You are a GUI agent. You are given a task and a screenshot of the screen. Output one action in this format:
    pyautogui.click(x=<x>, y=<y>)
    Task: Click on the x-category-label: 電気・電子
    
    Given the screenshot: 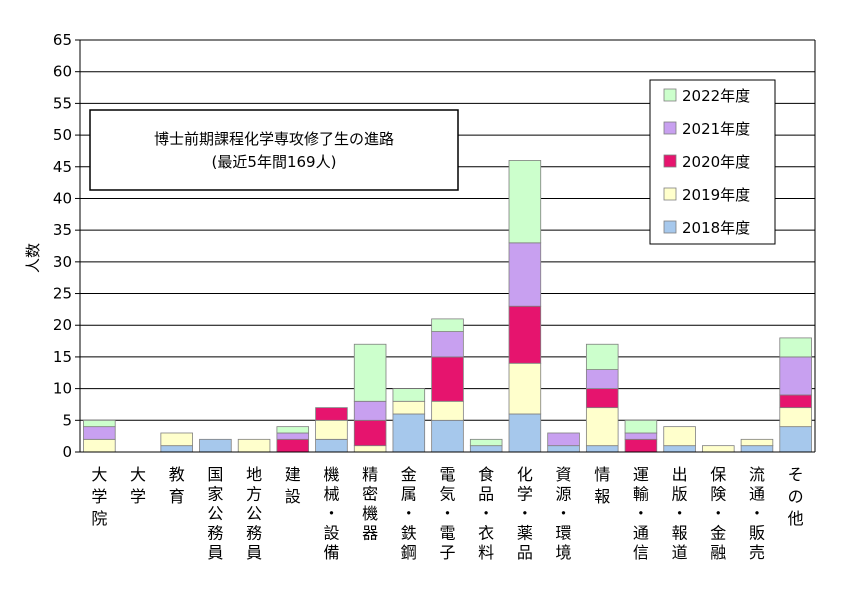 What is the action you would take?
    pyautogui.click(x=447, y=513)
    